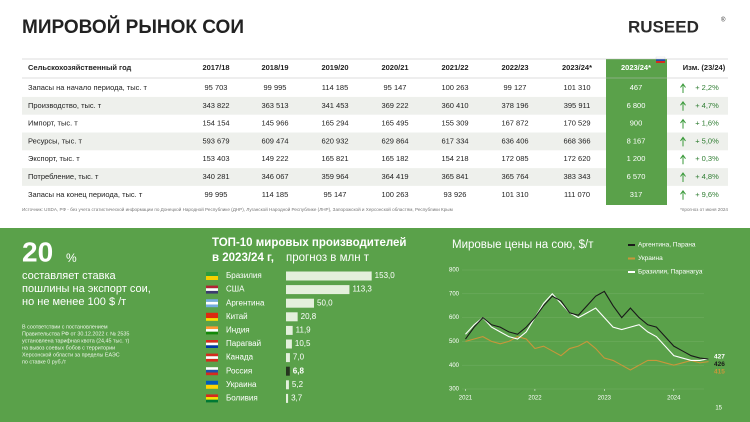 This screenshot has height=422, width=750. Describe the element at coordinates (723, 20) in the screenshot. I see `logo-mark: ®` at that location.